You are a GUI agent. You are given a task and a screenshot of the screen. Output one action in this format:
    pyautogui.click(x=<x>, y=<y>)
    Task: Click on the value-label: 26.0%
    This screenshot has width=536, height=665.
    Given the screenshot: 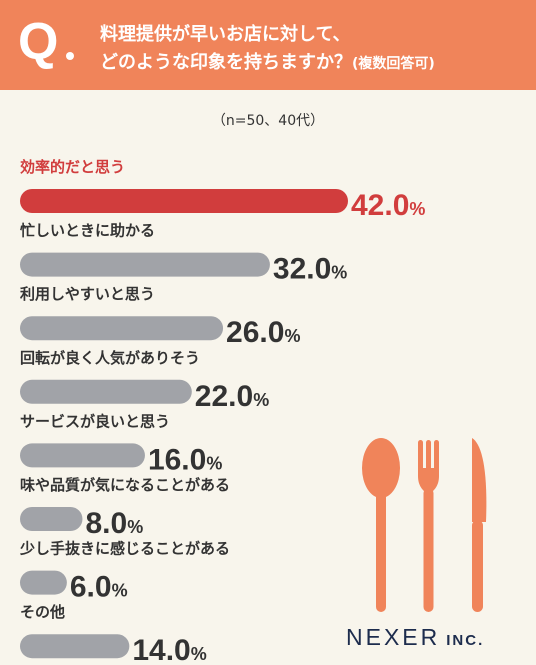 What is the action you would take?
    pyautogui.click(x=263, y=332)
    